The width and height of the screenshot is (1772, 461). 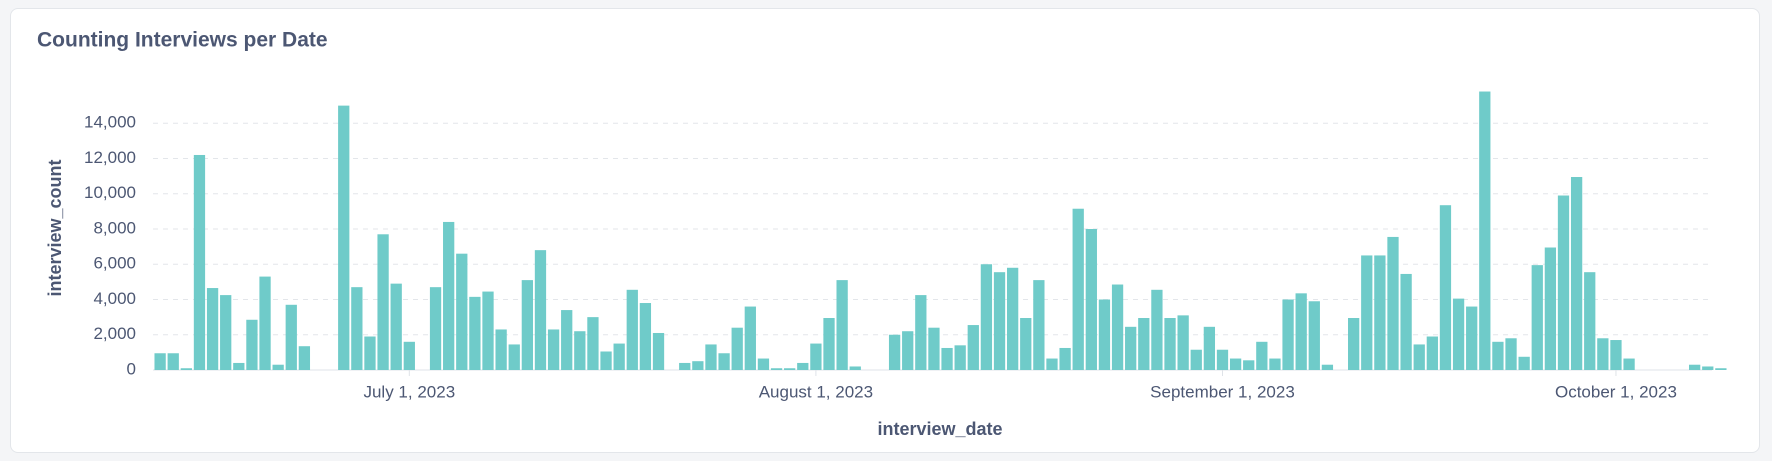 What do you see at coordinates (182, 40) in the screenshot?
I see `chart-title: Counting Interviews per Date` at bounding box center [182, 40].